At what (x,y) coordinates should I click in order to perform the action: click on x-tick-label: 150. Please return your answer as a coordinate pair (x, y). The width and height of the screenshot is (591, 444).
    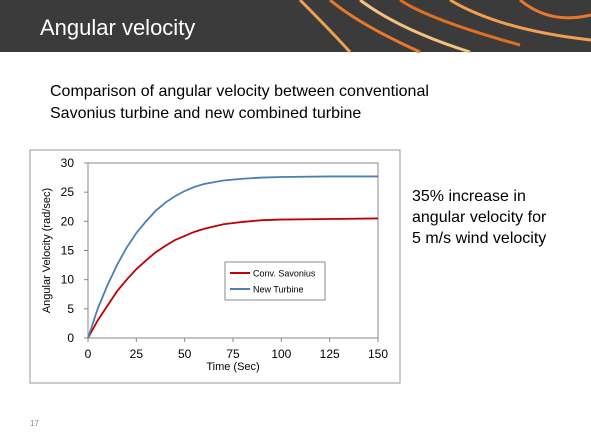
    Looking at the image, I should click on (378, 354).